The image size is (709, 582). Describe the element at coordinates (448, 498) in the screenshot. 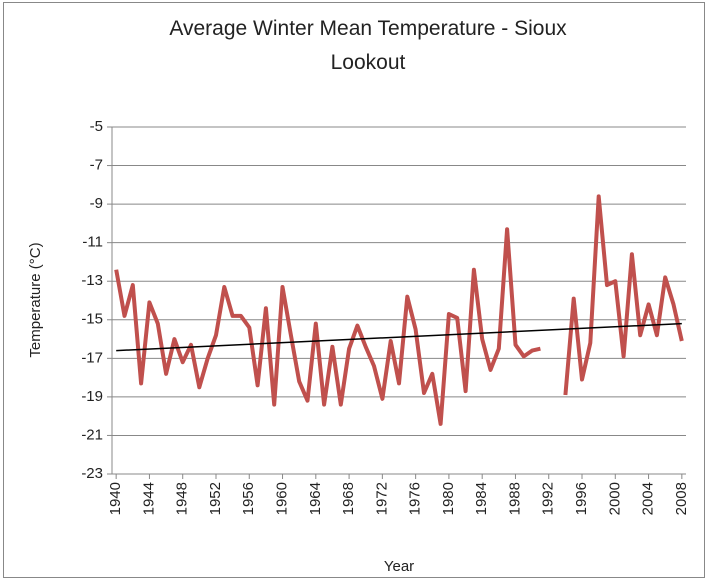

I see `x-tick-label: 1980` at that location.